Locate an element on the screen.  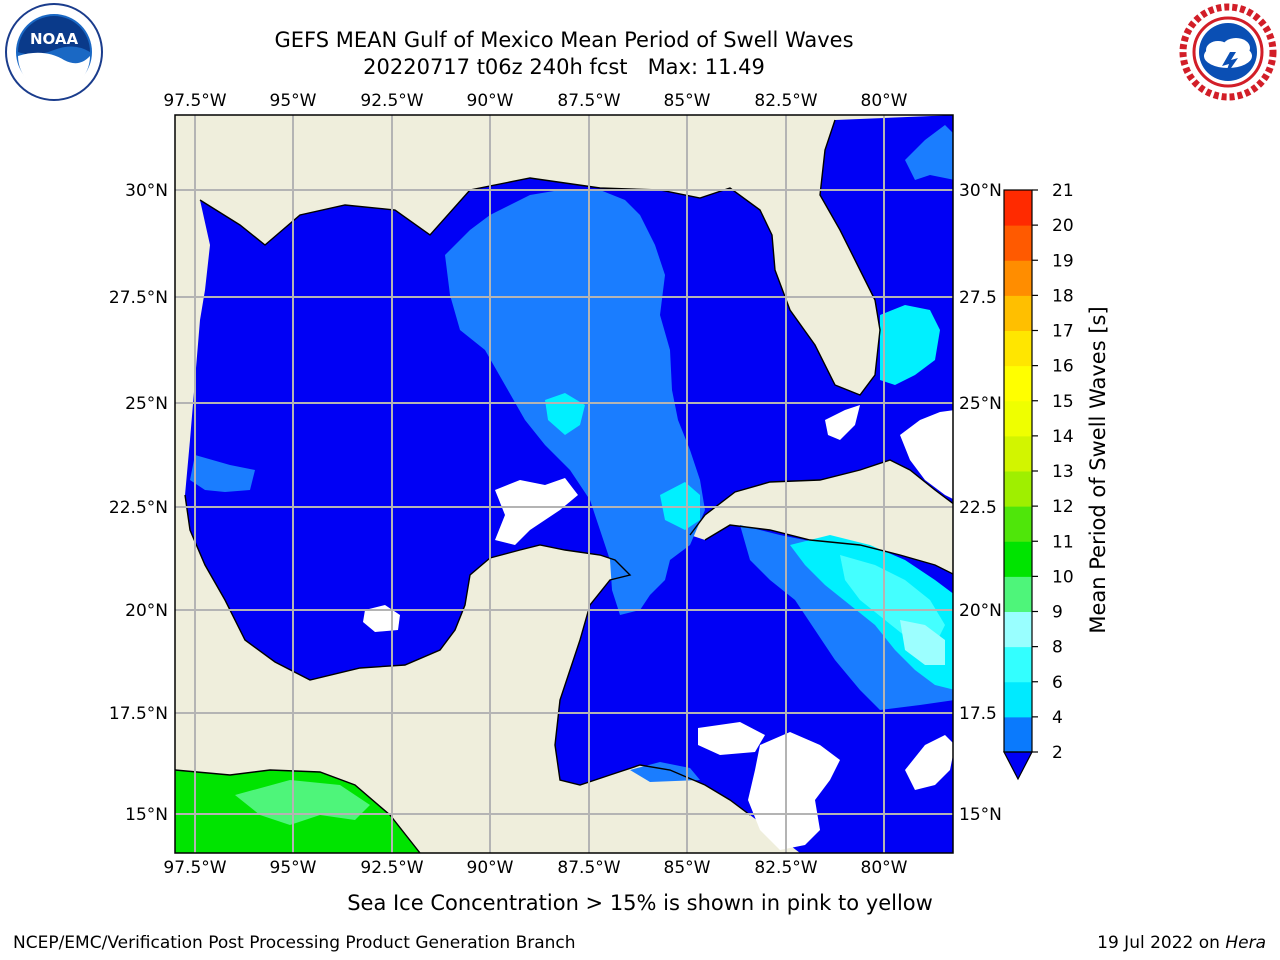
lat-label-right: 27.5 is located at coordinates (978, 298).